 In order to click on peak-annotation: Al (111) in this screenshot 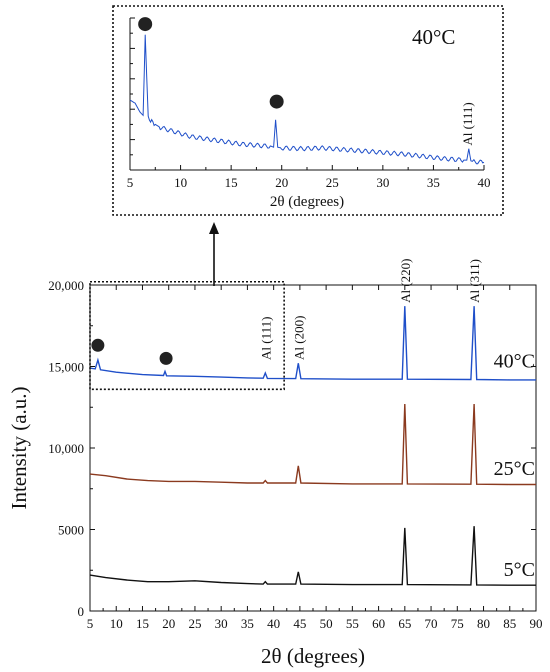, I will do `click(265, 338)`.